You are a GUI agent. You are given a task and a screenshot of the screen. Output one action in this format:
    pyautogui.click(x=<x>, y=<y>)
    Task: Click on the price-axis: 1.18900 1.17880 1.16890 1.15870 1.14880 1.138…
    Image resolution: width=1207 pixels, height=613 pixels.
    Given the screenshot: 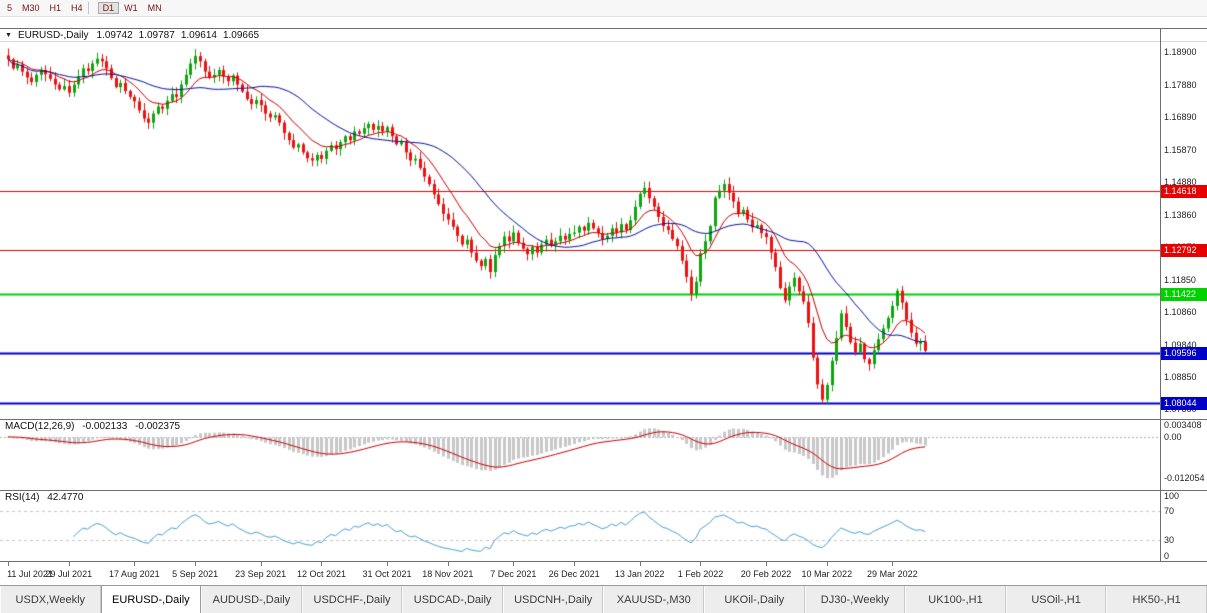 What is the action you would take?
    pyautogui.click(x=1184, y=294)
    